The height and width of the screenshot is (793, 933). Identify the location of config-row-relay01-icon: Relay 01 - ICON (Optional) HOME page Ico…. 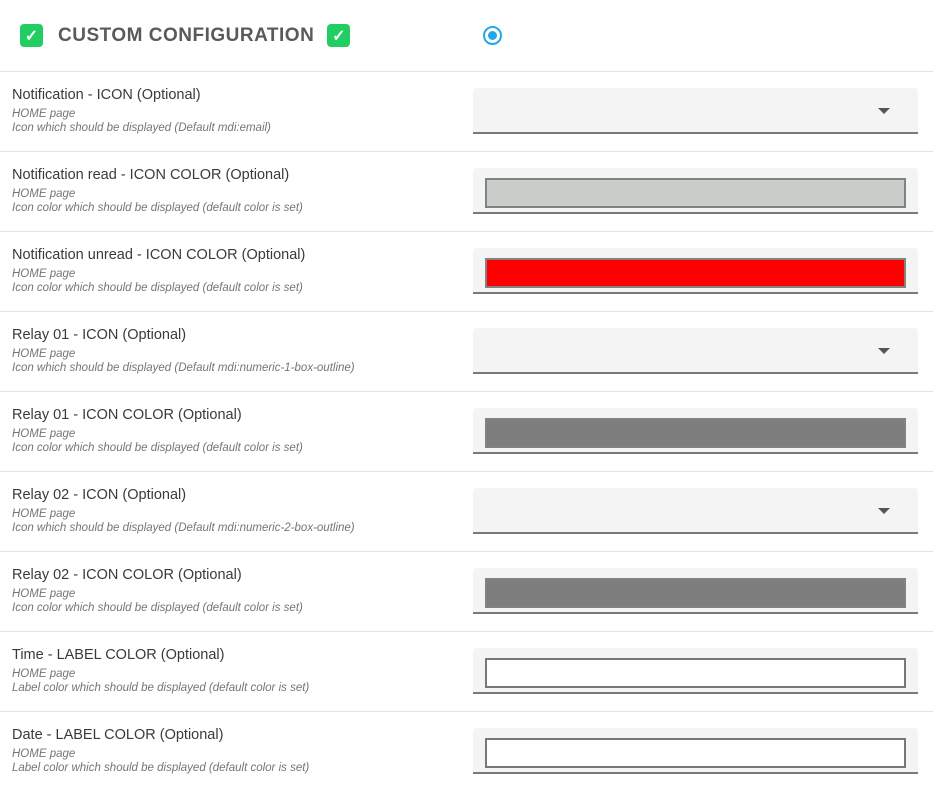
(466, 352).